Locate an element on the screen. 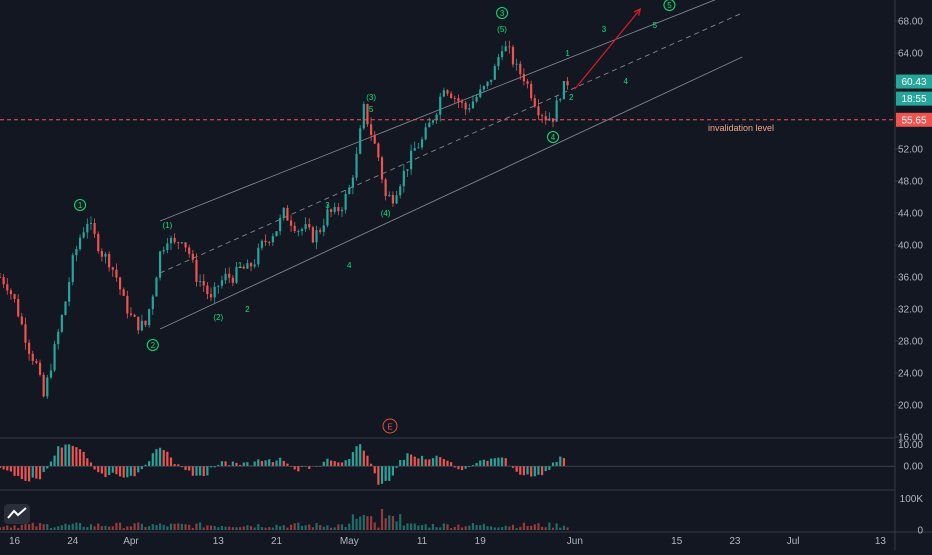 Image resolution: width=932 pixels, height=555 pixels. x-tick-label: Jun is located at coordinates (575, 541).